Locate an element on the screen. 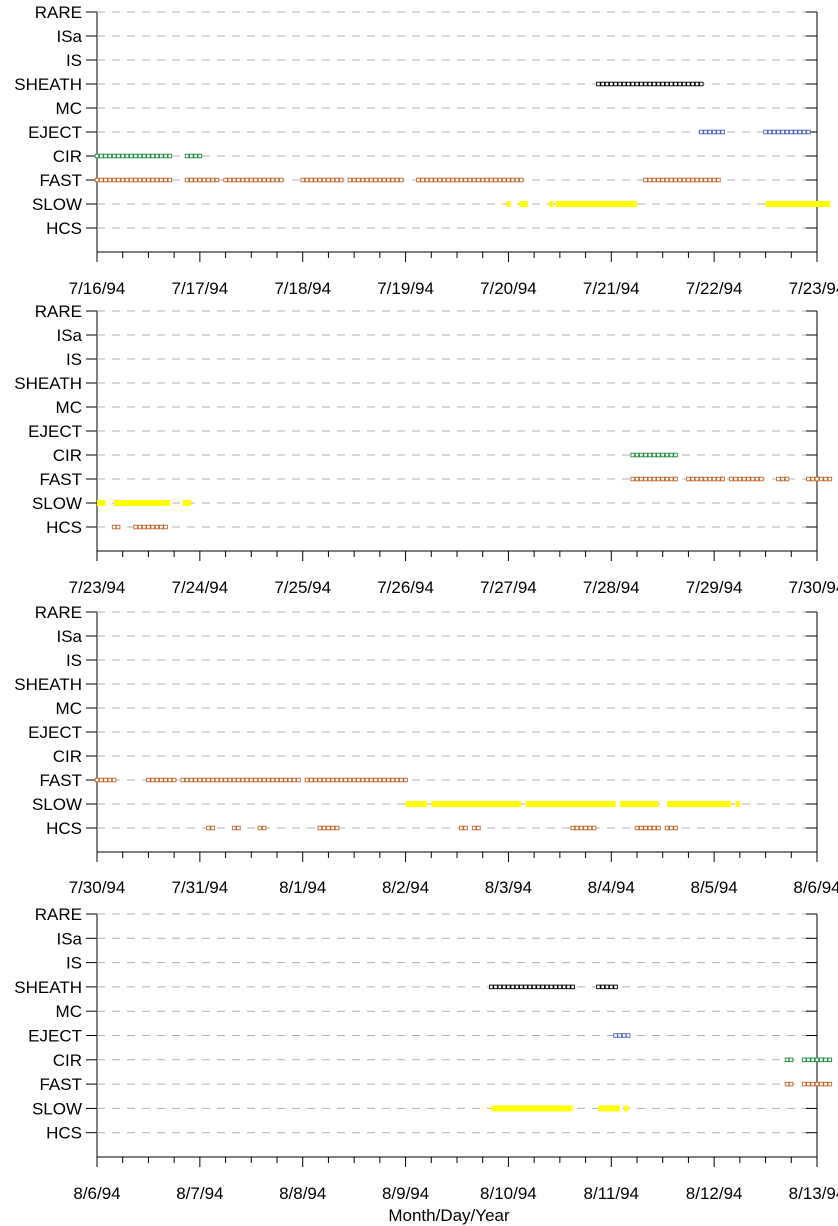 The height and width of the screenshot is (1226, 838). y-tick-label-isa: ISa is located at coordinates (69, 36).